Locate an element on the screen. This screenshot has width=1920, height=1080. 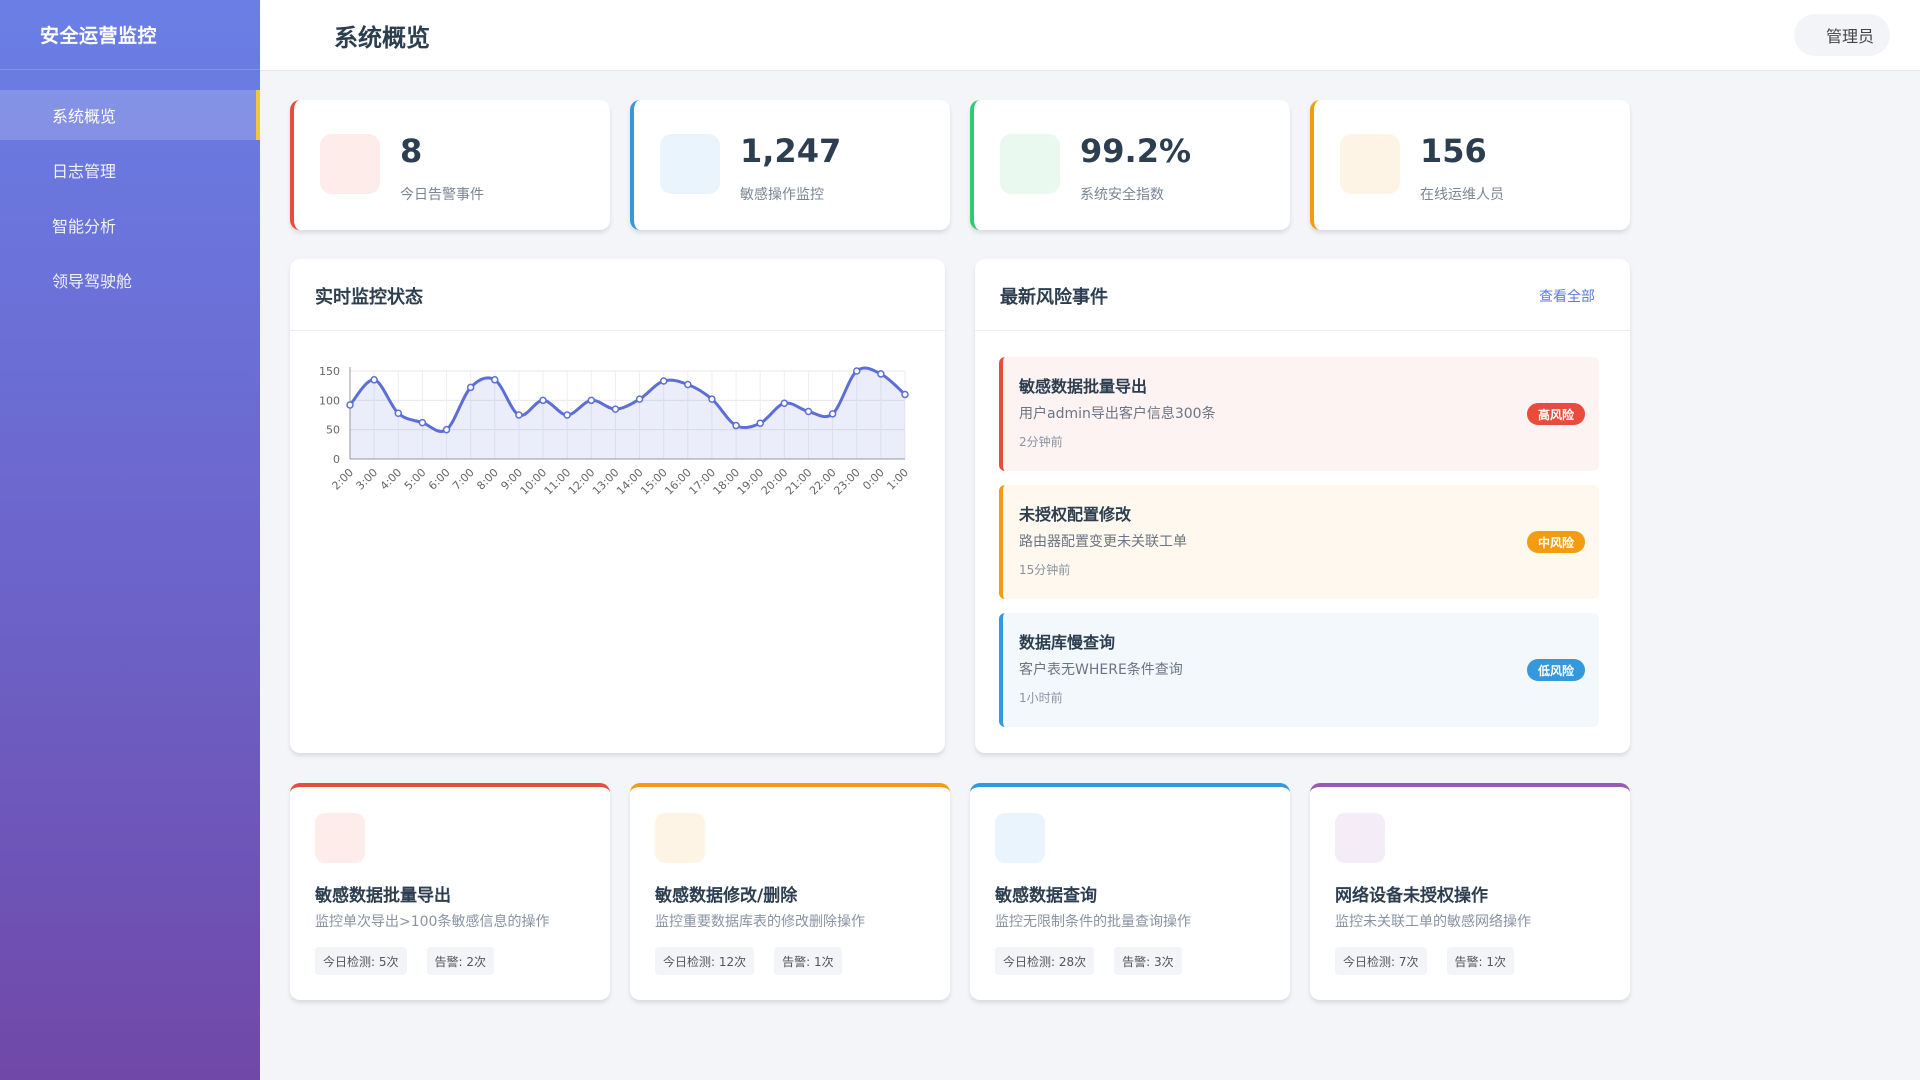
shield-icon is located at coordinates (1030, 164).